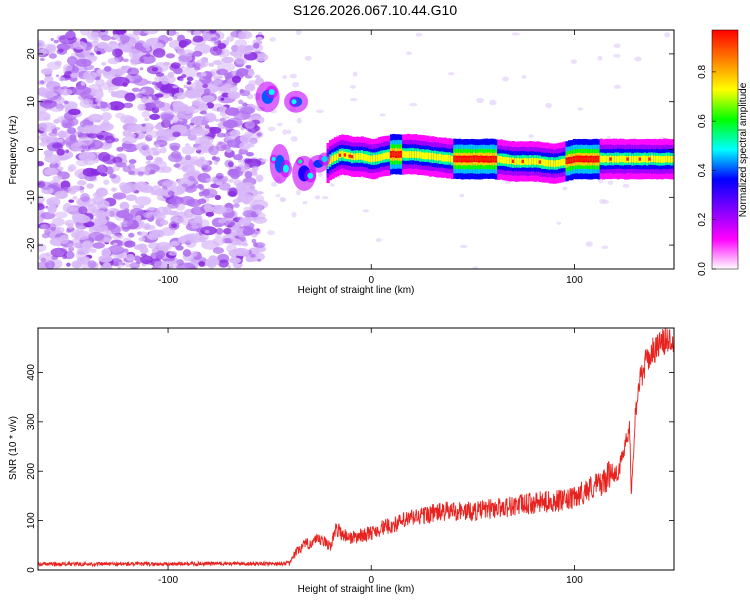  Describe the element at coordinates (574, 280) in the screenshot. I see `x-tick-label: 100` at that location.